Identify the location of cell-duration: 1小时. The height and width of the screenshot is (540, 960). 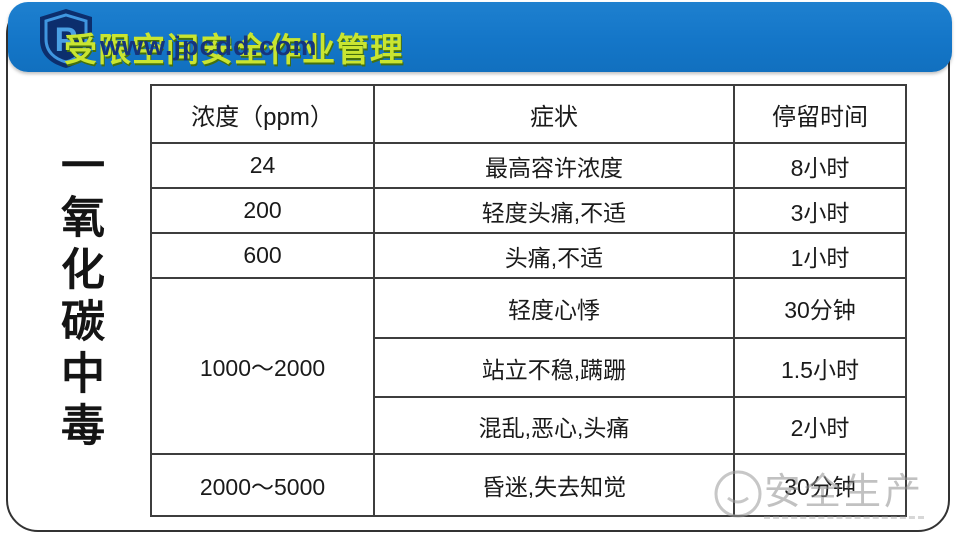
(820, 255).